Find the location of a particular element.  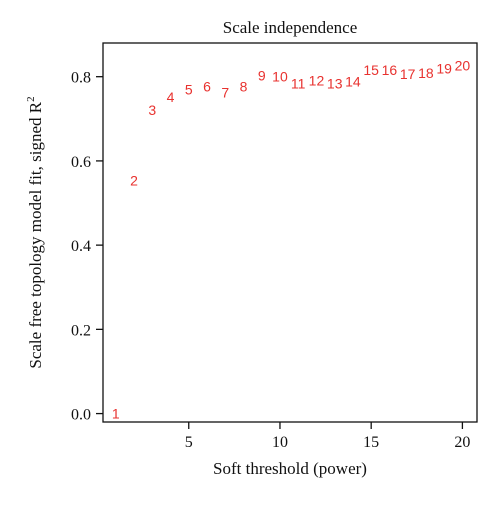

data-point-15: 15 is located at coordinates (371, 70).